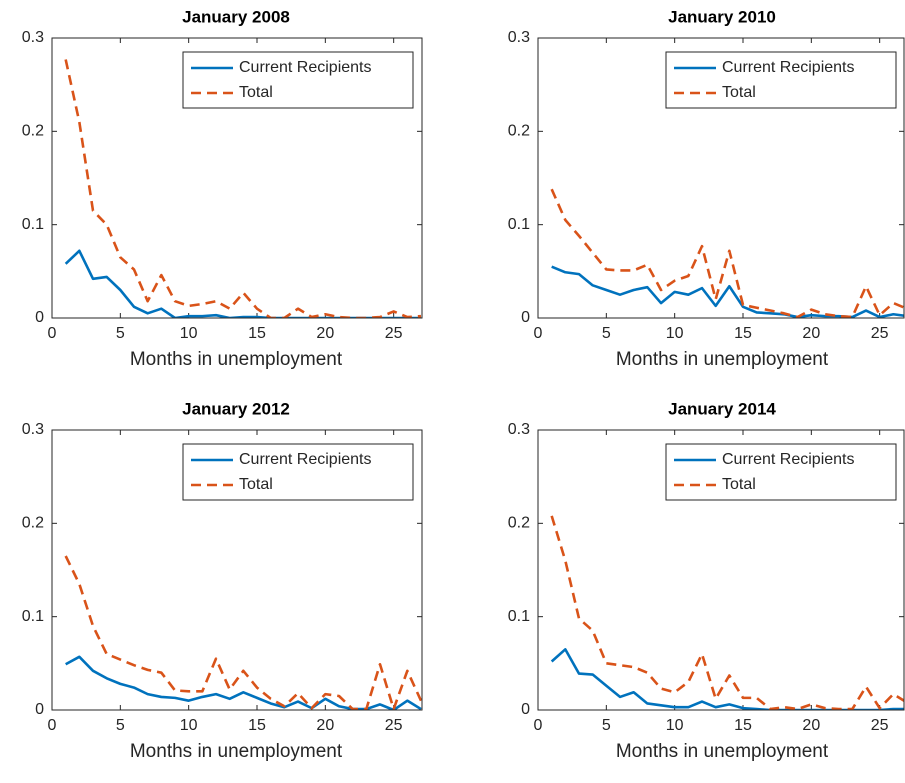 The height and width of the screenshot is (783, 905). What do you see at coordinates (236, 16) in the screenshot?
I see `chart-title: January 2008` at bounding box center [236, 16].